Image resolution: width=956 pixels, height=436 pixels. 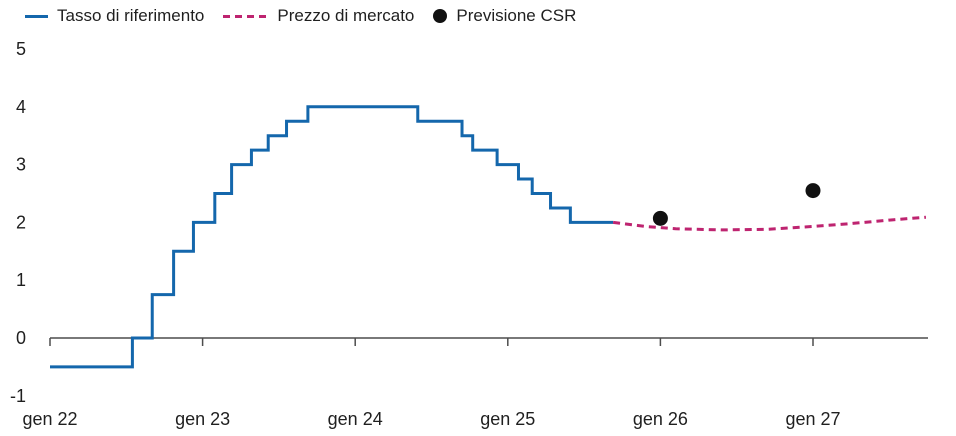 What do you see at coordinates (246, 16) in the screenshot?
I see `dashed-line-swatch-icon` at bounding box center [246, 16].